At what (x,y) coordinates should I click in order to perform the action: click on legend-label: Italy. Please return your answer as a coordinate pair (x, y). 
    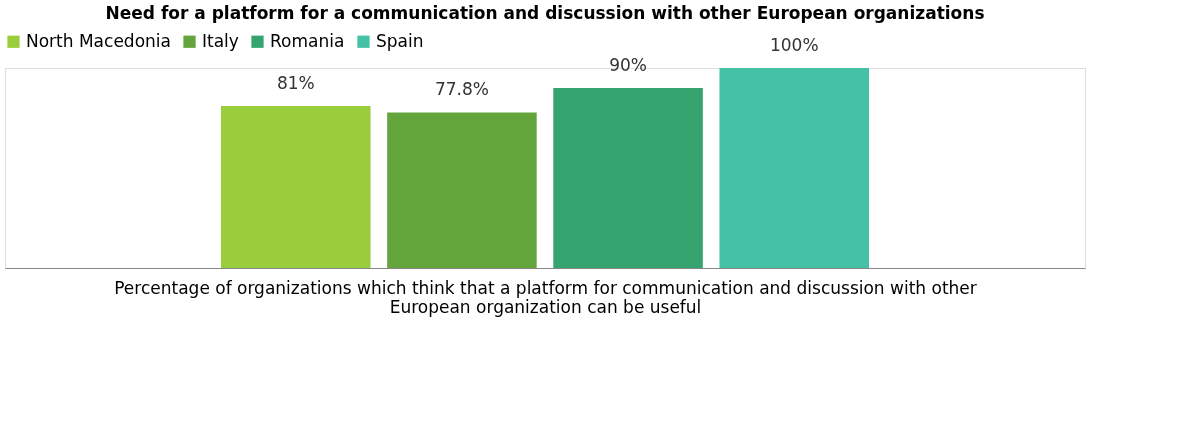
    Looking at the image, I should click on (220, 40).